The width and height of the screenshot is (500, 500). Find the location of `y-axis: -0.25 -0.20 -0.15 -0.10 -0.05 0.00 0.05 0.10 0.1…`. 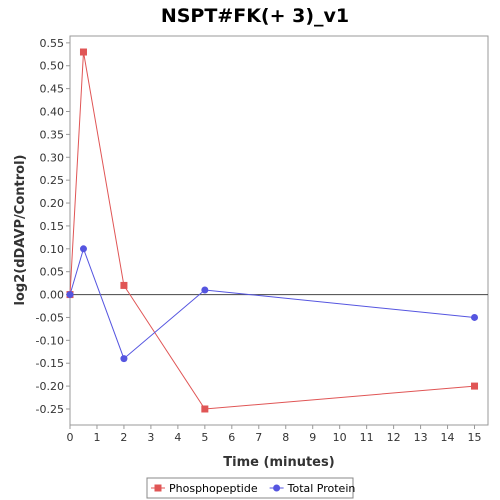

y-axis: -0.25 -0.20 -0.15 -0.10 -0.05 0.00 0.05 0.10 0.1… is located at coordinates (53, 226).